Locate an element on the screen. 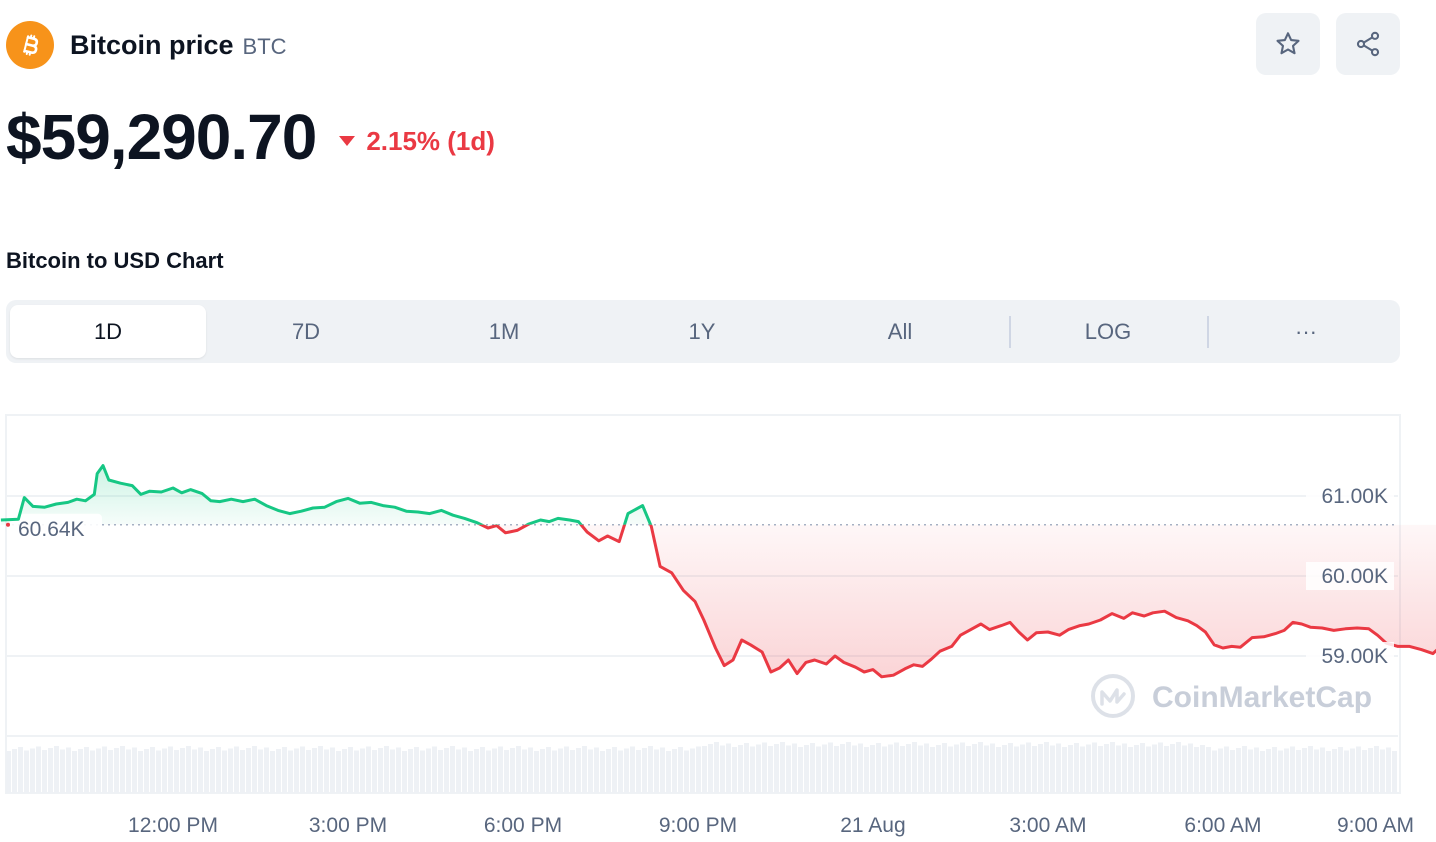 The width and height of the screenshot is (1436, 842). reference-label-bg is located at coordinates (56, 526).